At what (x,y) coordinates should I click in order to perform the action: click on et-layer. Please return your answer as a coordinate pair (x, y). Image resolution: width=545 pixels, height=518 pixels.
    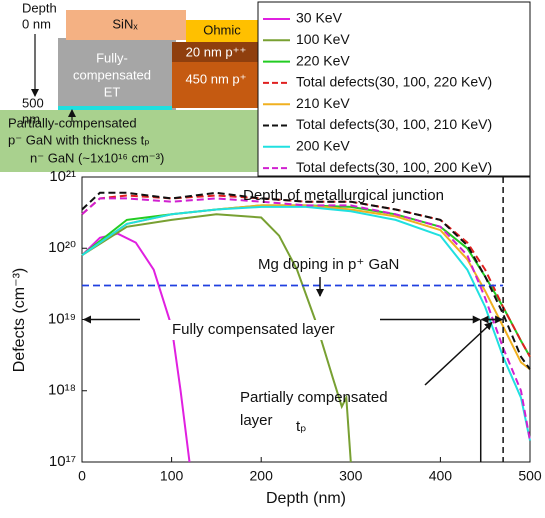
    Looking at the image, I should click on (117, 74).